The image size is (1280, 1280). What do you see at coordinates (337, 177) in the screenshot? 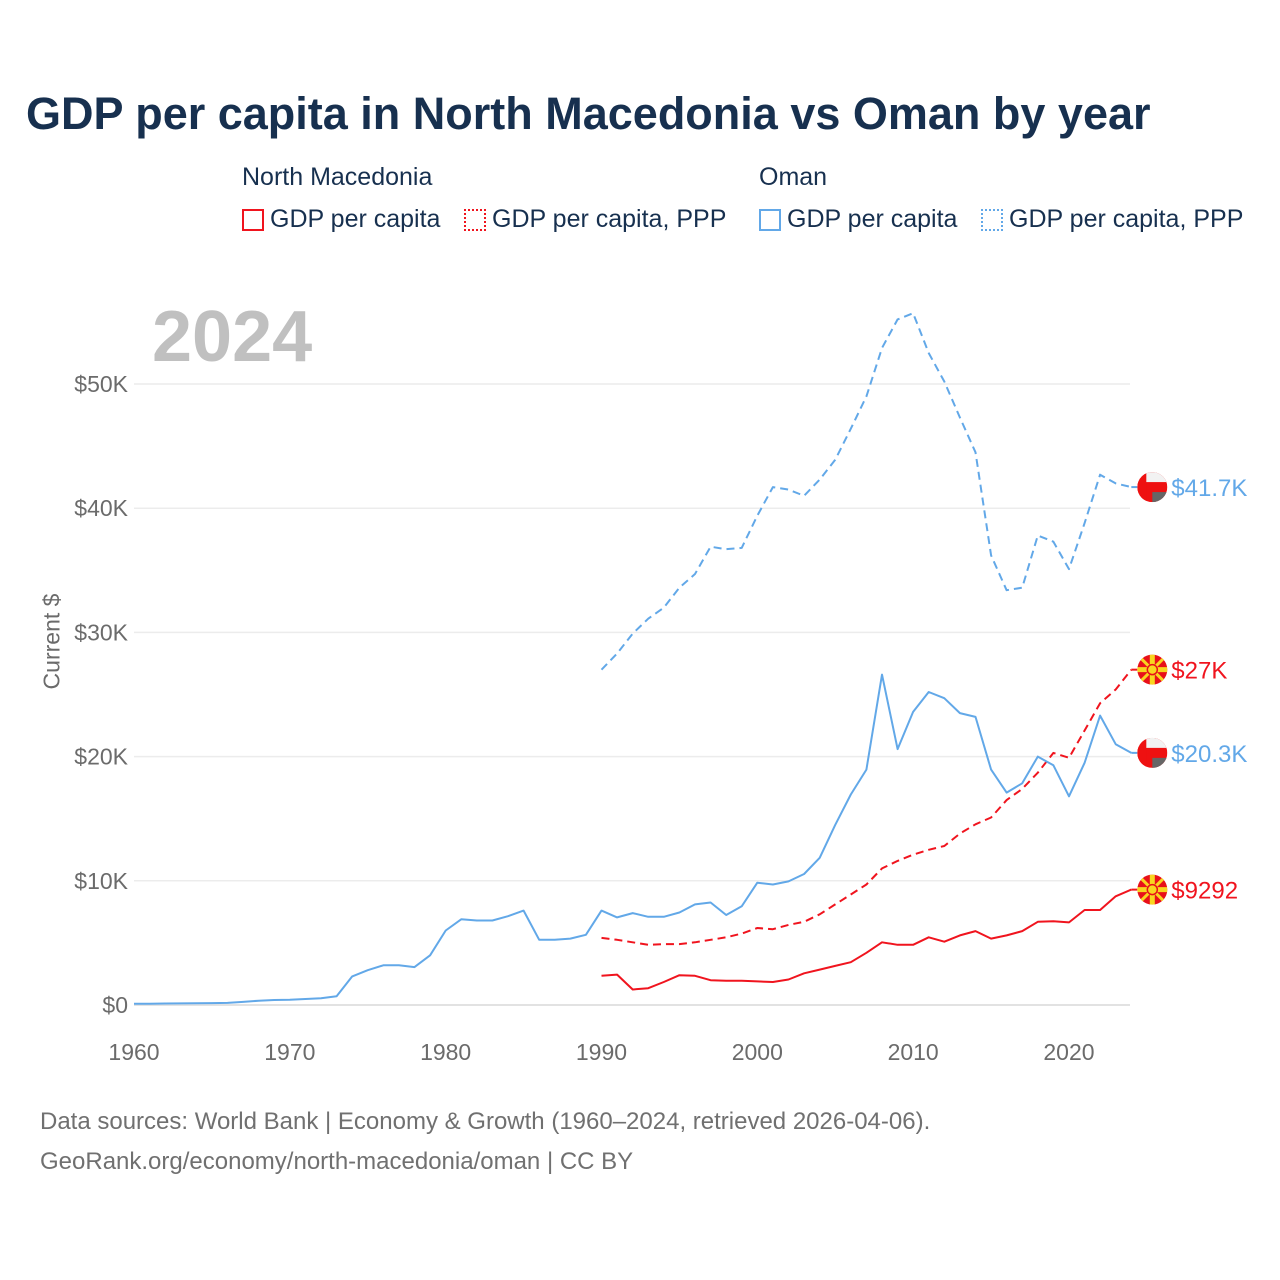
I see `legend-group-north-macedonia: North Macedonia` at bounding box center [337, 177].